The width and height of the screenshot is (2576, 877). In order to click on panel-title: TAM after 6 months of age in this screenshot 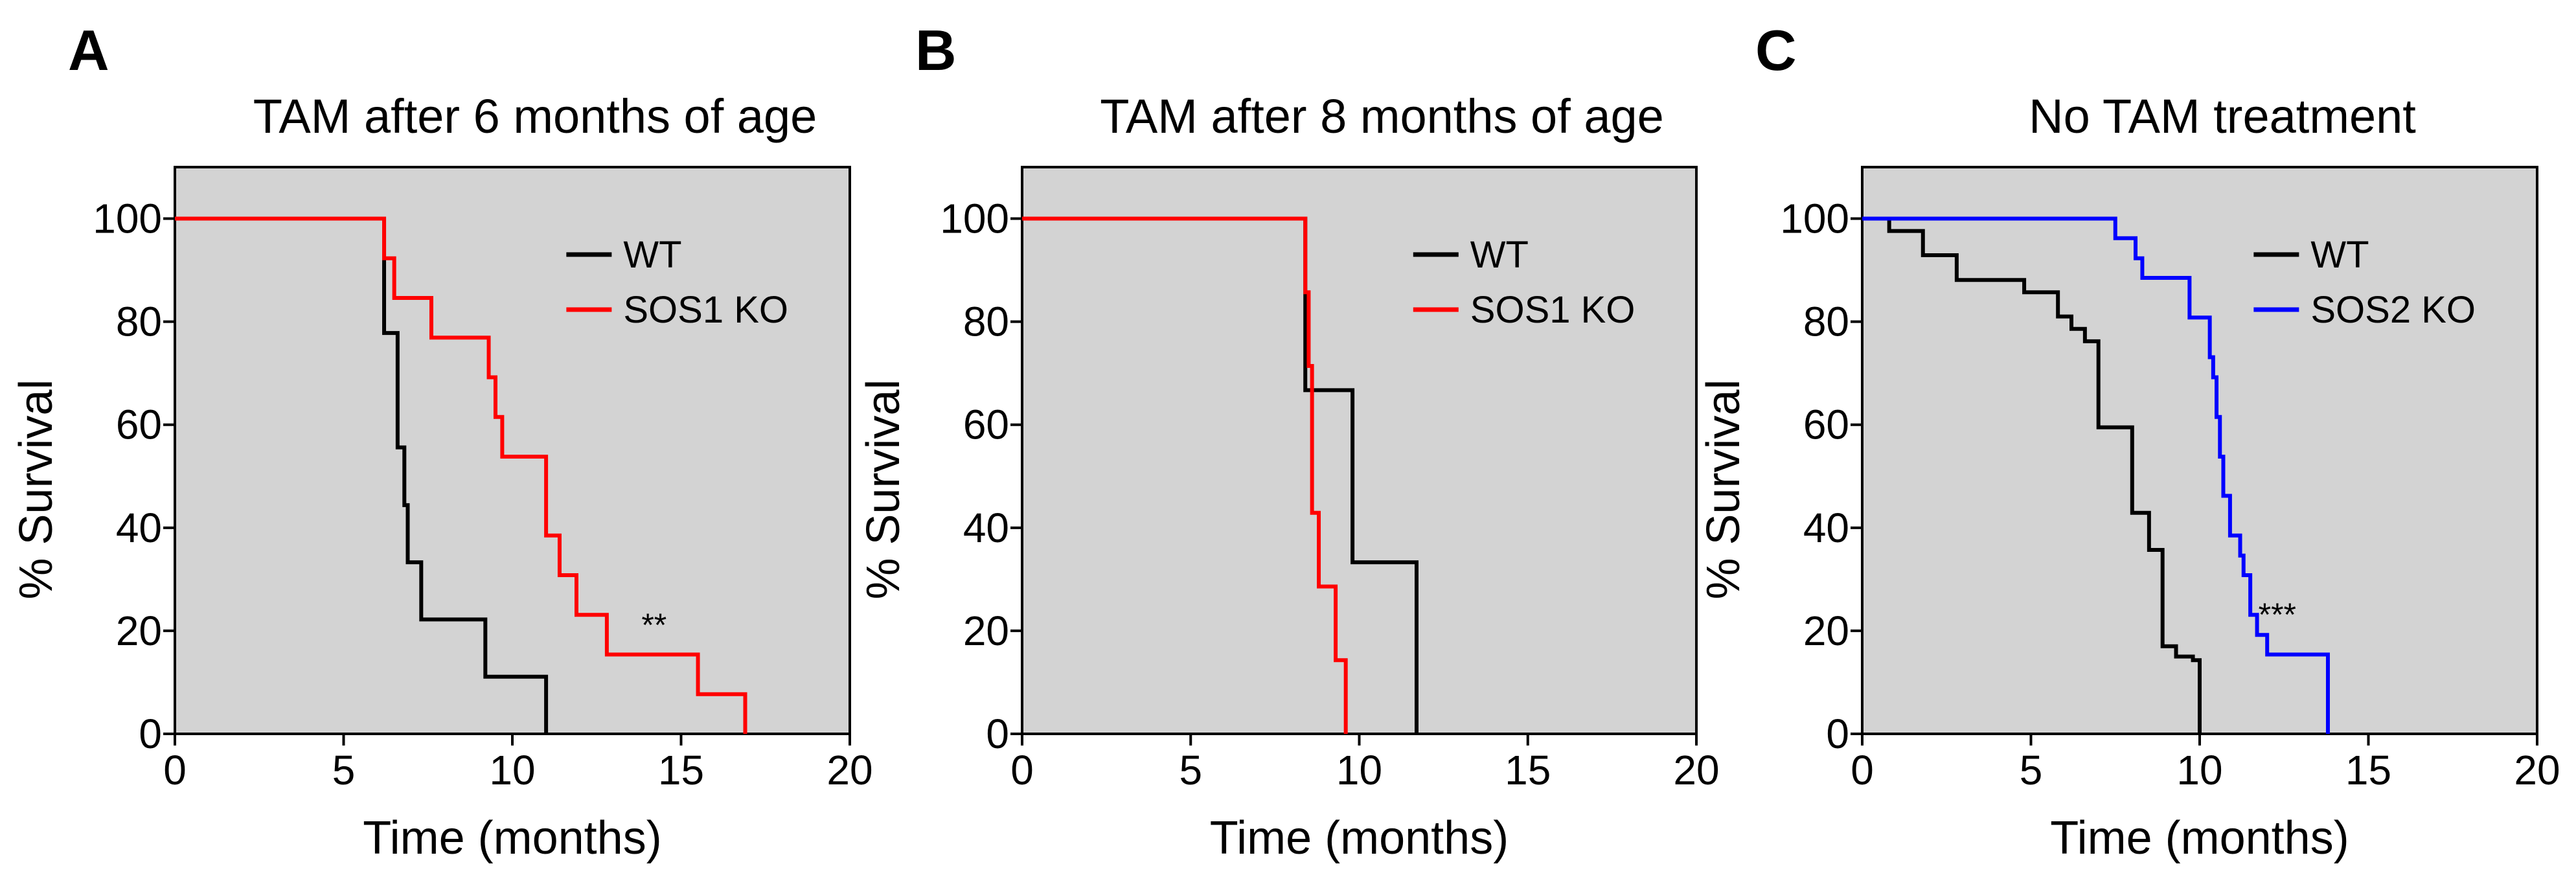, I will do `click(535, 116)`.